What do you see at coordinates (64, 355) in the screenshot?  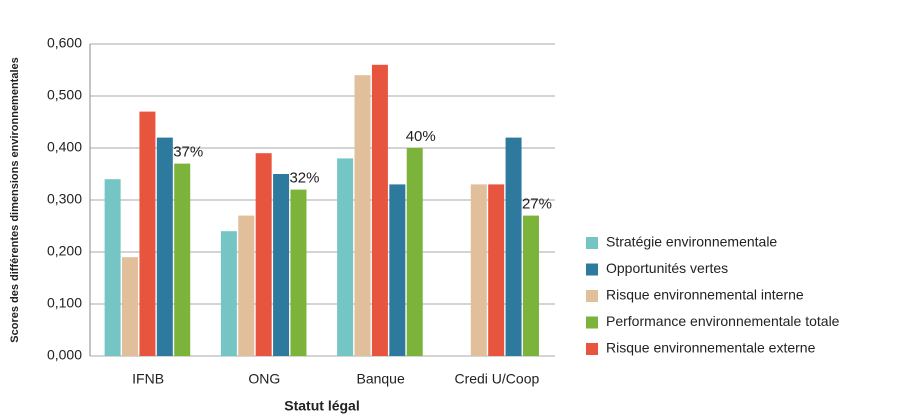 I see `y-tick-label: 0,000` at bounding box center [64, 355].